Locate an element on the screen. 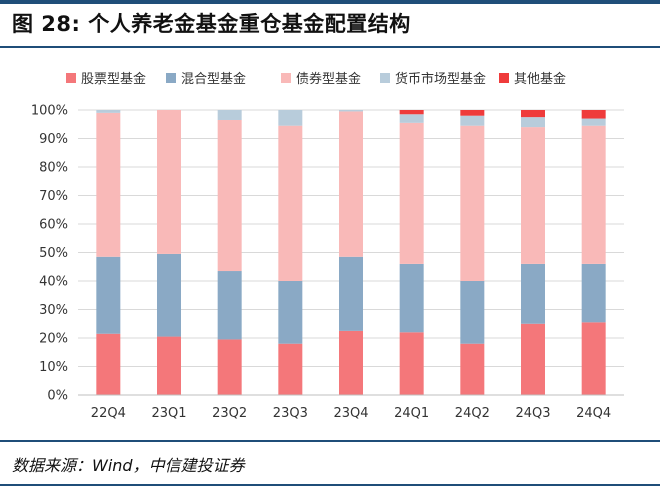 The image size is (660, 490). legend-label: 混合型基金 is located at coordinates (213, 79).